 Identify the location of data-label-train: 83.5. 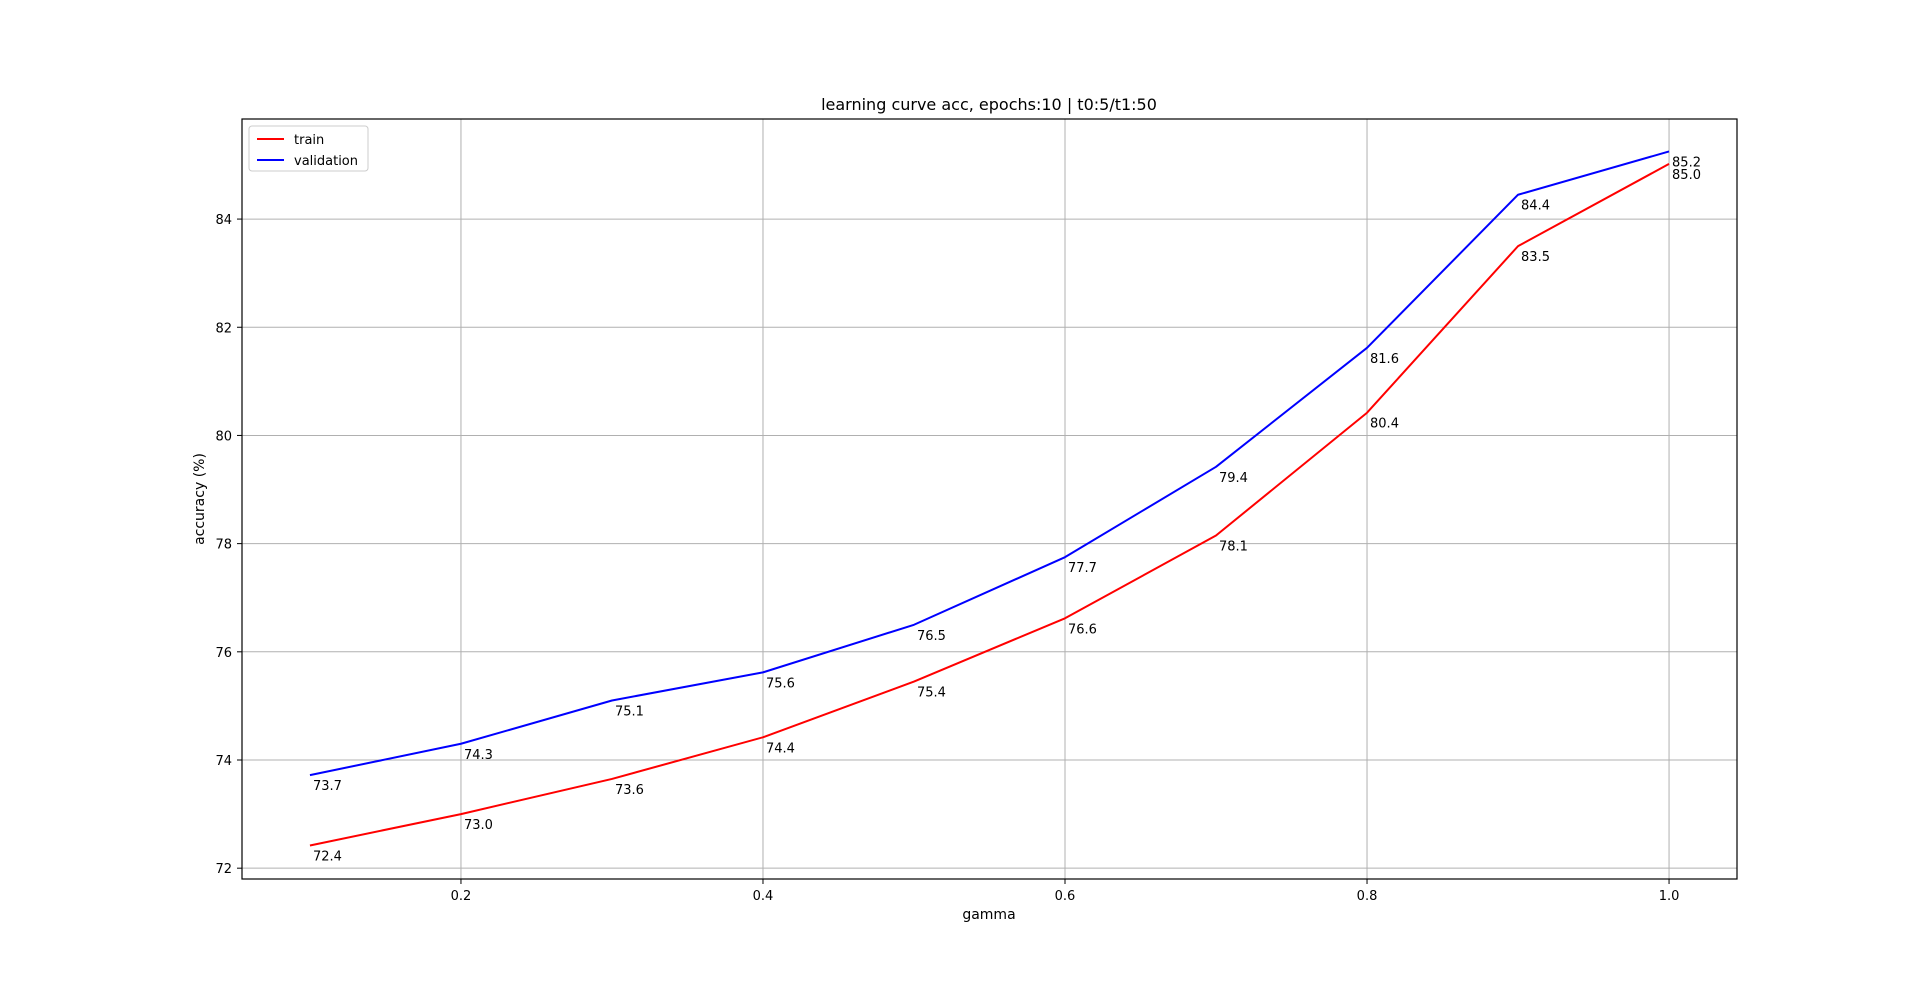
(1535, 257).